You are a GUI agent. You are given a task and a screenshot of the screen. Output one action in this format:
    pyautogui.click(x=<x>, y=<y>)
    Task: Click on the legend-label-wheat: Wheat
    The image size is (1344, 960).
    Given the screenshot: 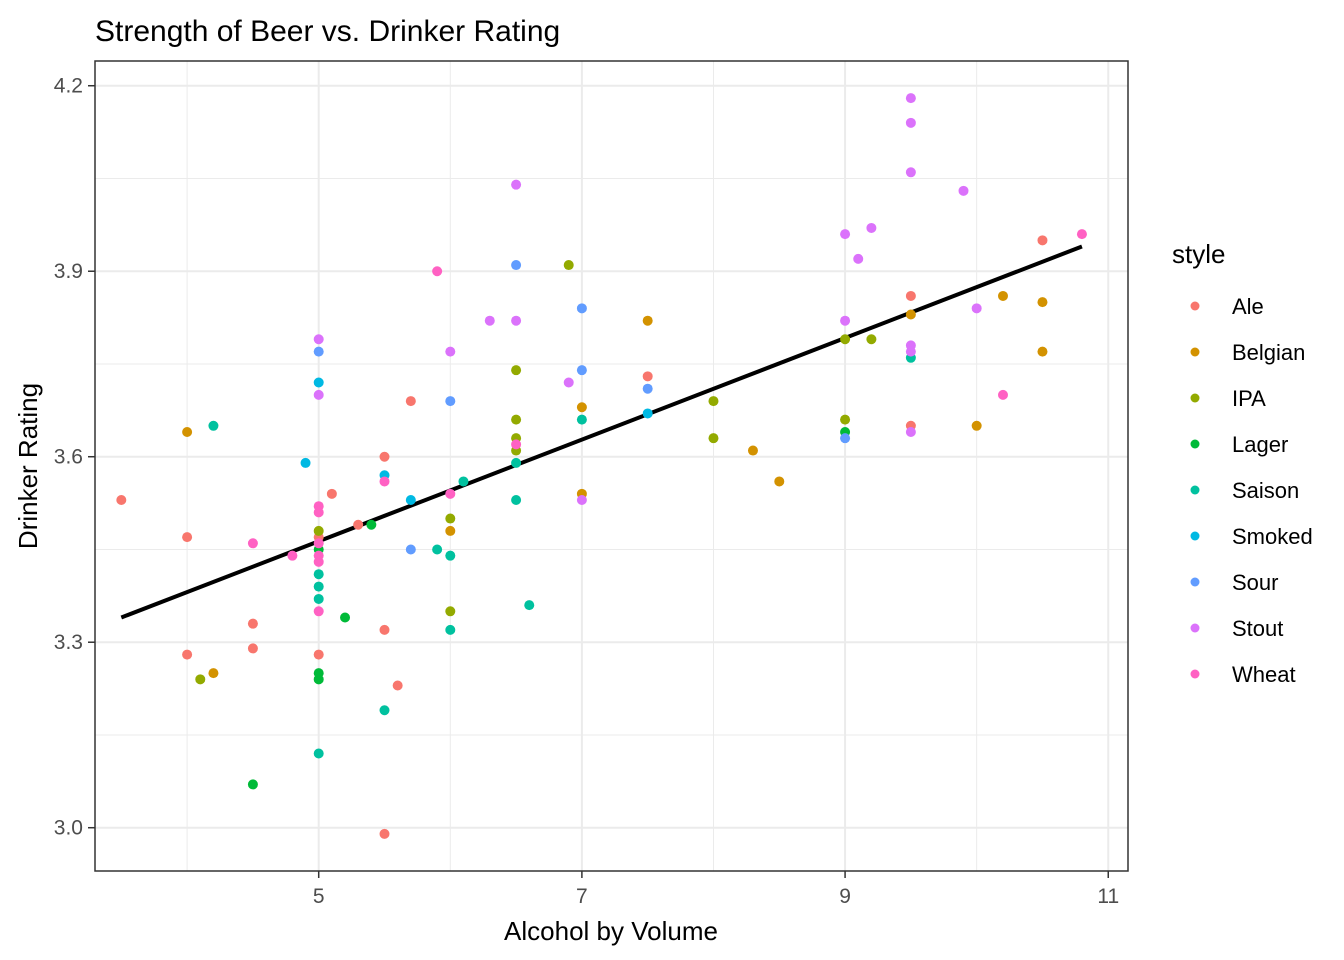 What is the action you would take?
    pyautogui.click(x=1264, y=674)
    